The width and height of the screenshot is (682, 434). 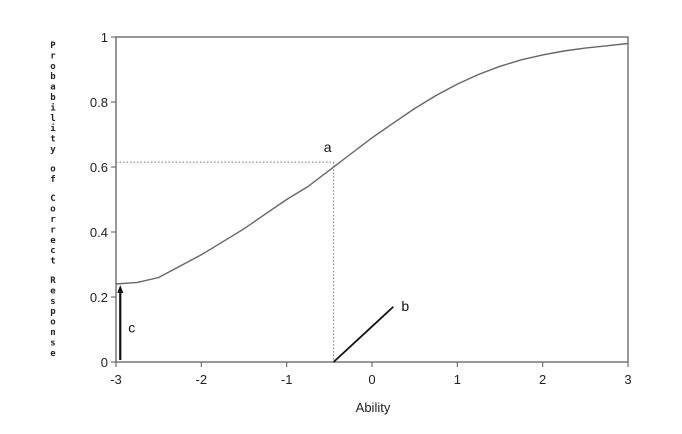 I want to click on x-tick-label: 3, so click(x=627, y=379).